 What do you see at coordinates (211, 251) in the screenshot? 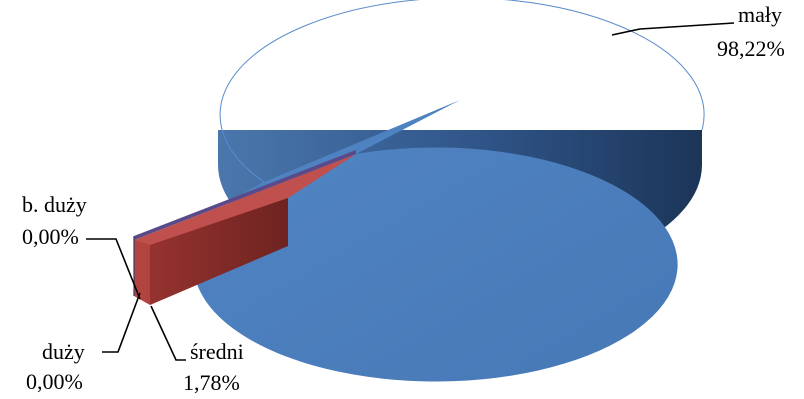
I see `slice-sredni-front` at bounding box center [211, 251].